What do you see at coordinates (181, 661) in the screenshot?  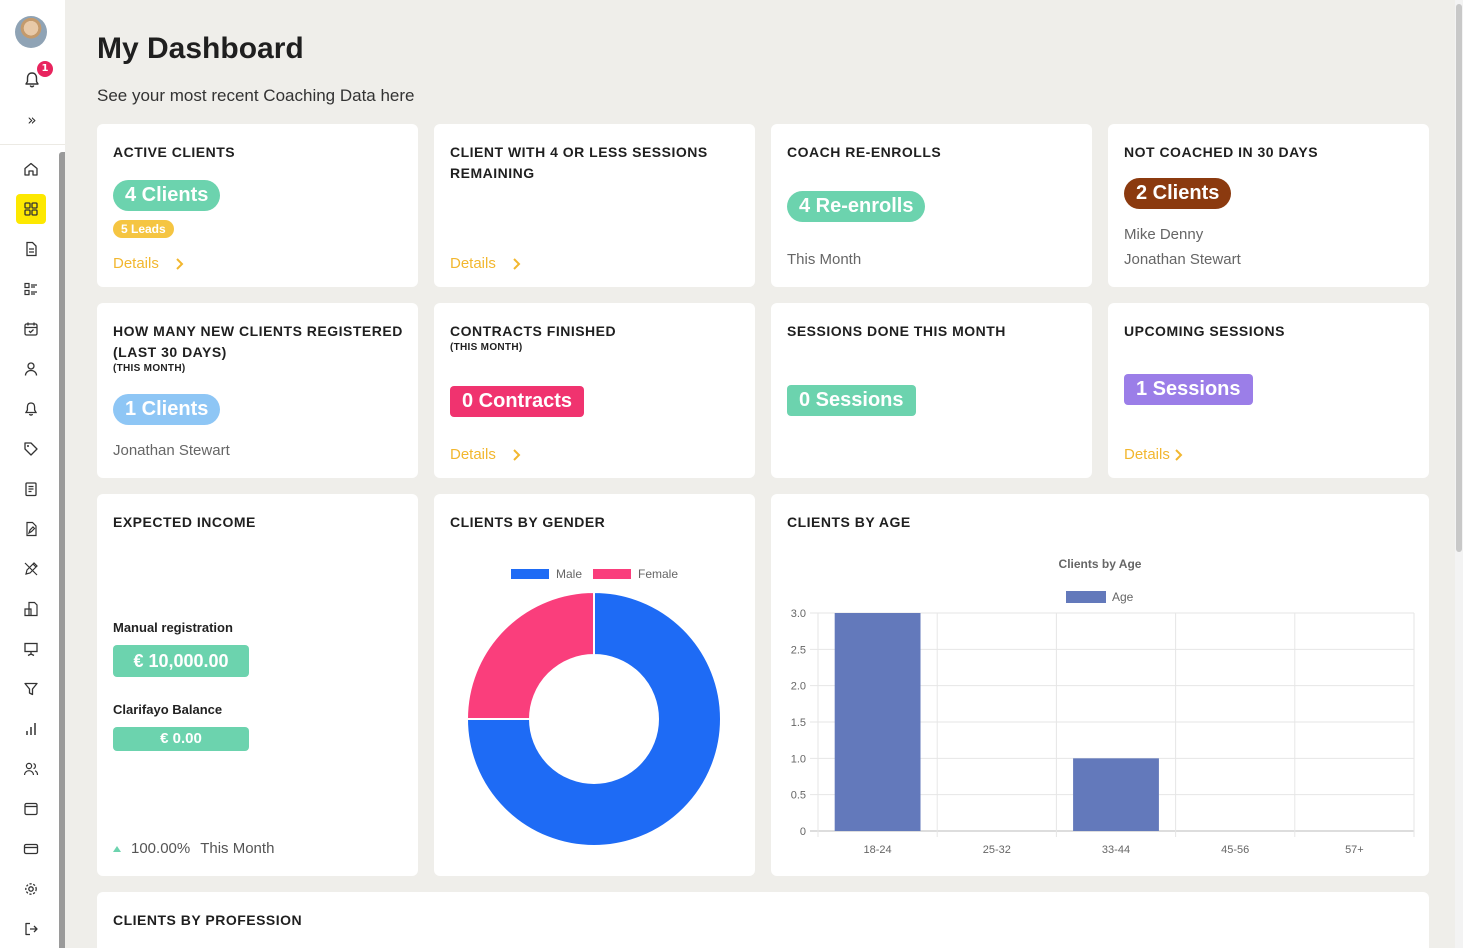 I see `manual-registration-value: € 10,000.00` at bounding box center [181, 661].